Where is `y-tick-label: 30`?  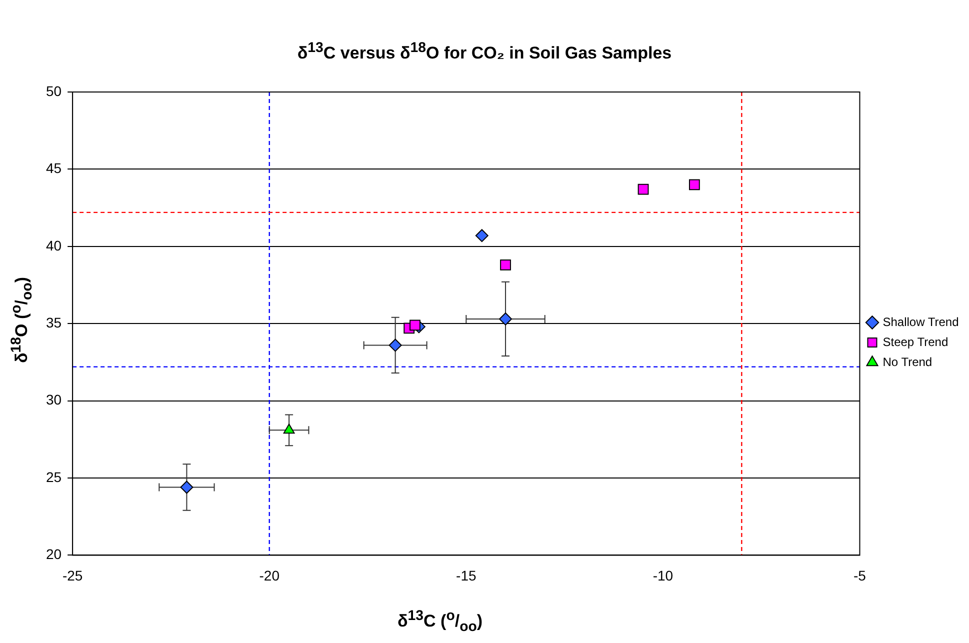 y-tick-label: 30 is located at coordinates (54, 400).